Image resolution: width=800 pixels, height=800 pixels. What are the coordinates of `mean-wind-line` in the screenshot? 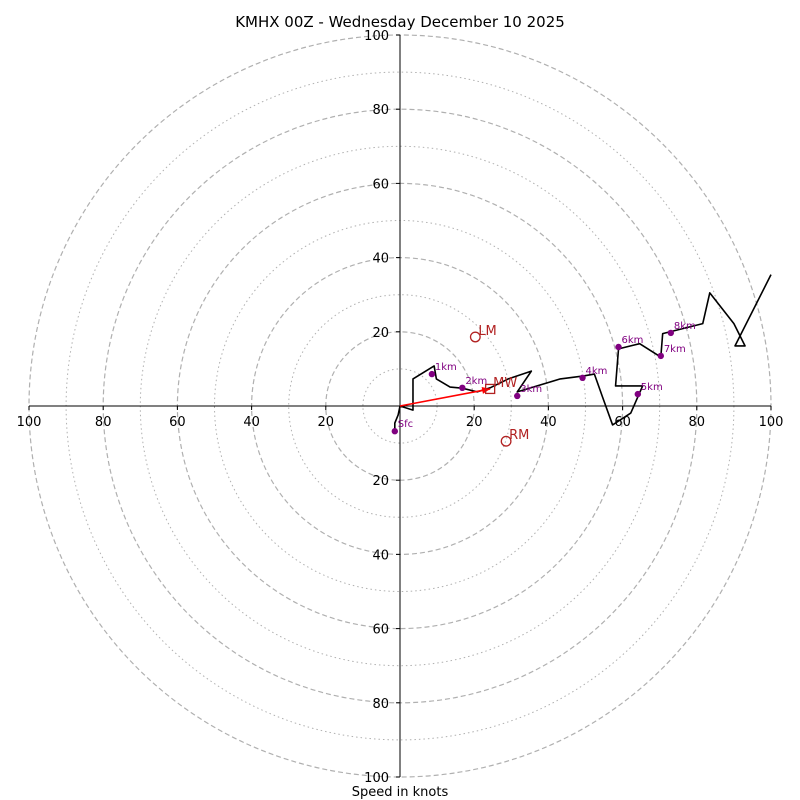 It's located at (445, 397).